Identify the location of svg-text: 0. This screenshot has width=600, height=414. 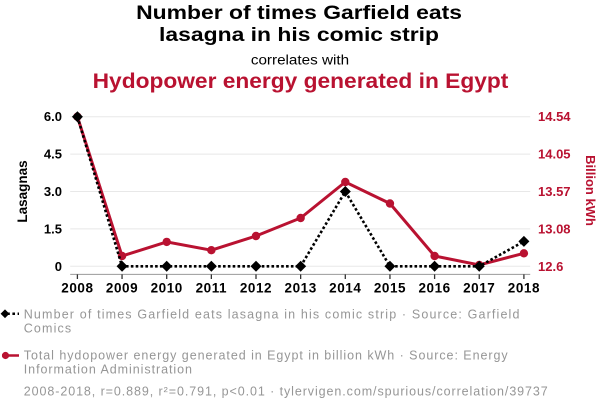
(58, 266).